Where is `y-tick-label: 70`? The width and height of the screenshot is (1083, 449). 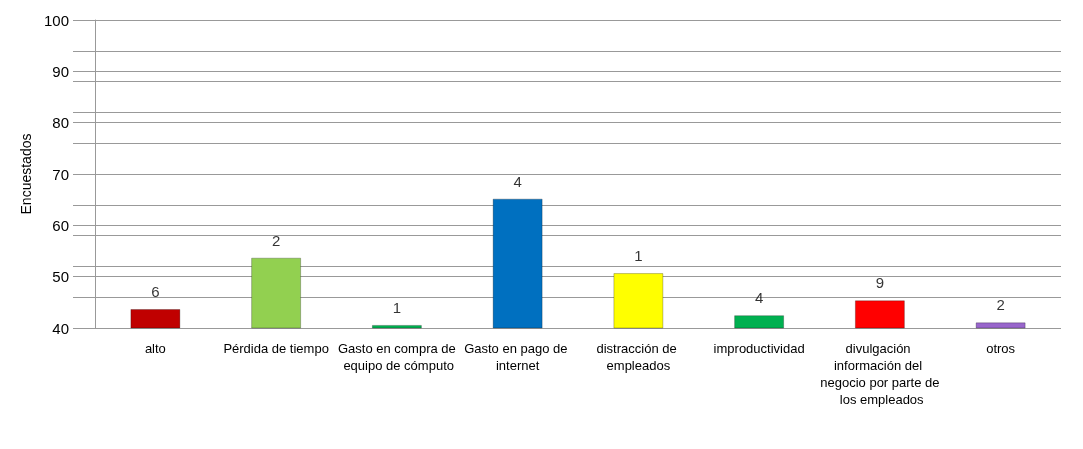 y-tick-label: 70 is located at coordinates (60, 174).